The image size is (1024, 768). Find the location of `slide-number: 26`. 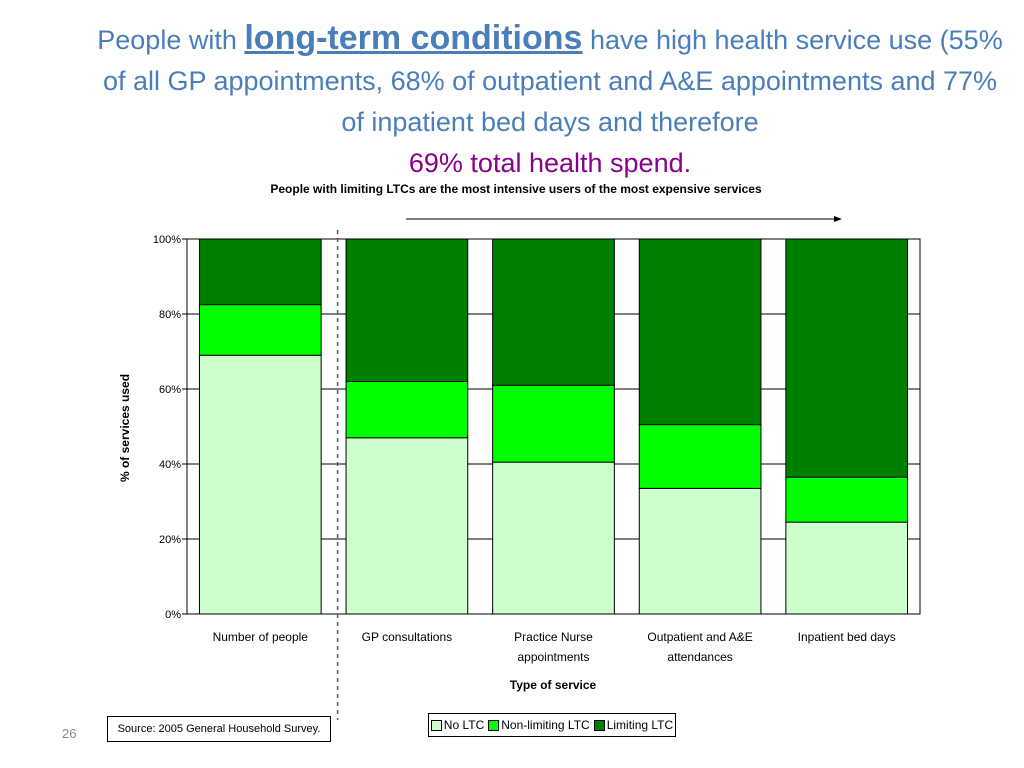

slide-number: 26 is located at coordinates (69, 733).